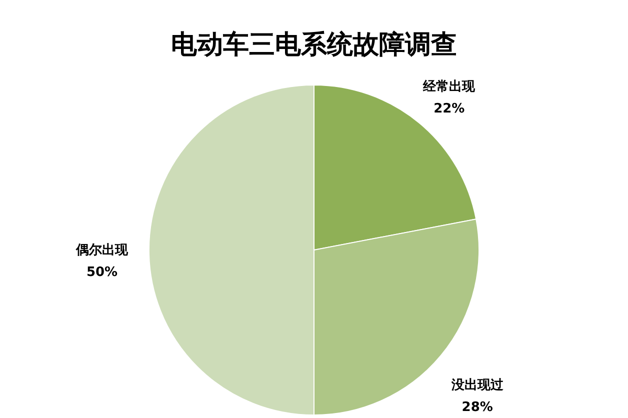 The width and height of the screenshot is (628, 418). Describe the element at coordinates (477, 408) in the screenshot. I see `data-label: 28%` at that location.